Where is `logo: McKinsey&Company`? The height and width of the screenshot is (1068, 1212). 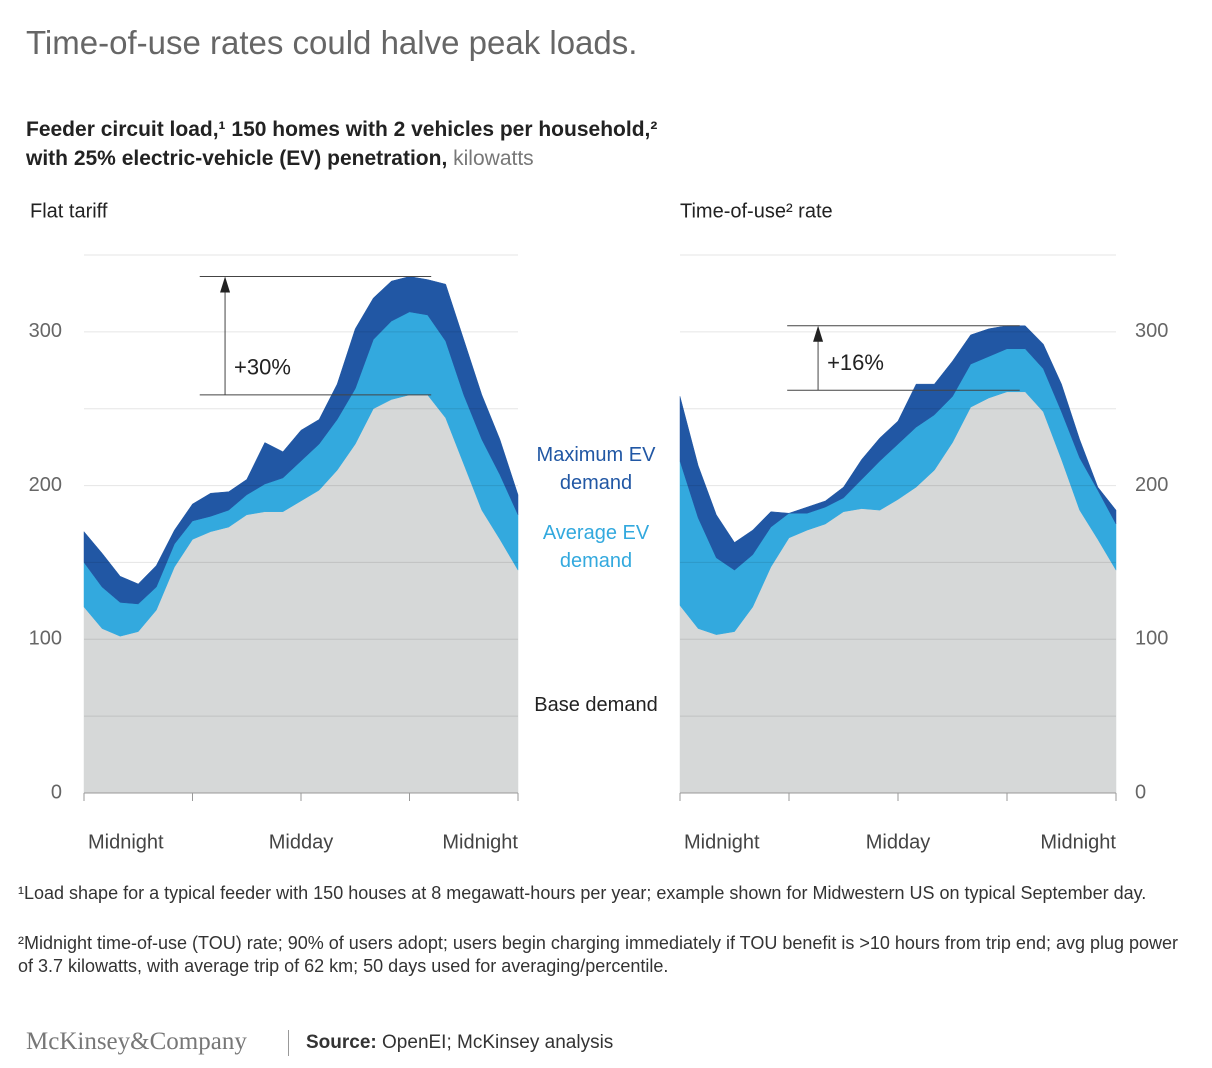
logo: McKinsey&Company is located at coordinates (136, 1041).